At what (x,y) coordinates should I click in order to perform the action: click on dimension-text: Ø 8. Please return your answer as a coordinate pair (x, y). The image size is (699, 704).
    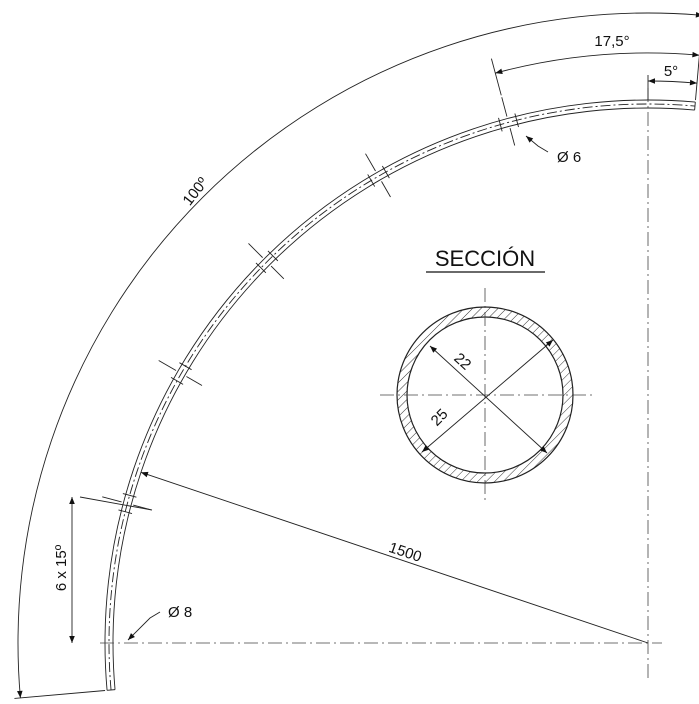
    Looking at the image, I should click on (180, 612).